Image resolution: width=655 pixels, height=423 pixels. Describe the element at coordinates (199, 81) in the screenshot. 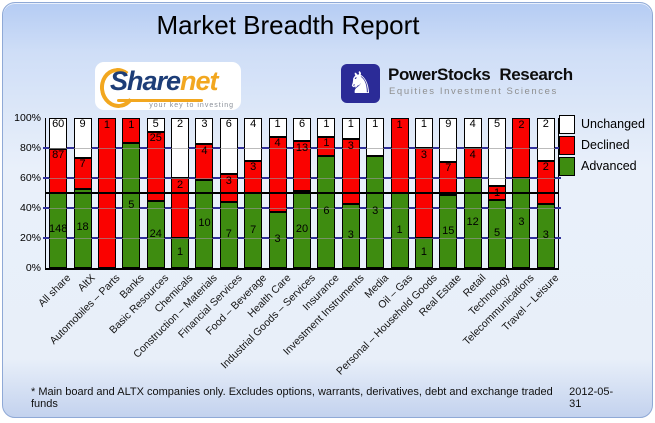

I see `sharenet-word-net: net` at that location.